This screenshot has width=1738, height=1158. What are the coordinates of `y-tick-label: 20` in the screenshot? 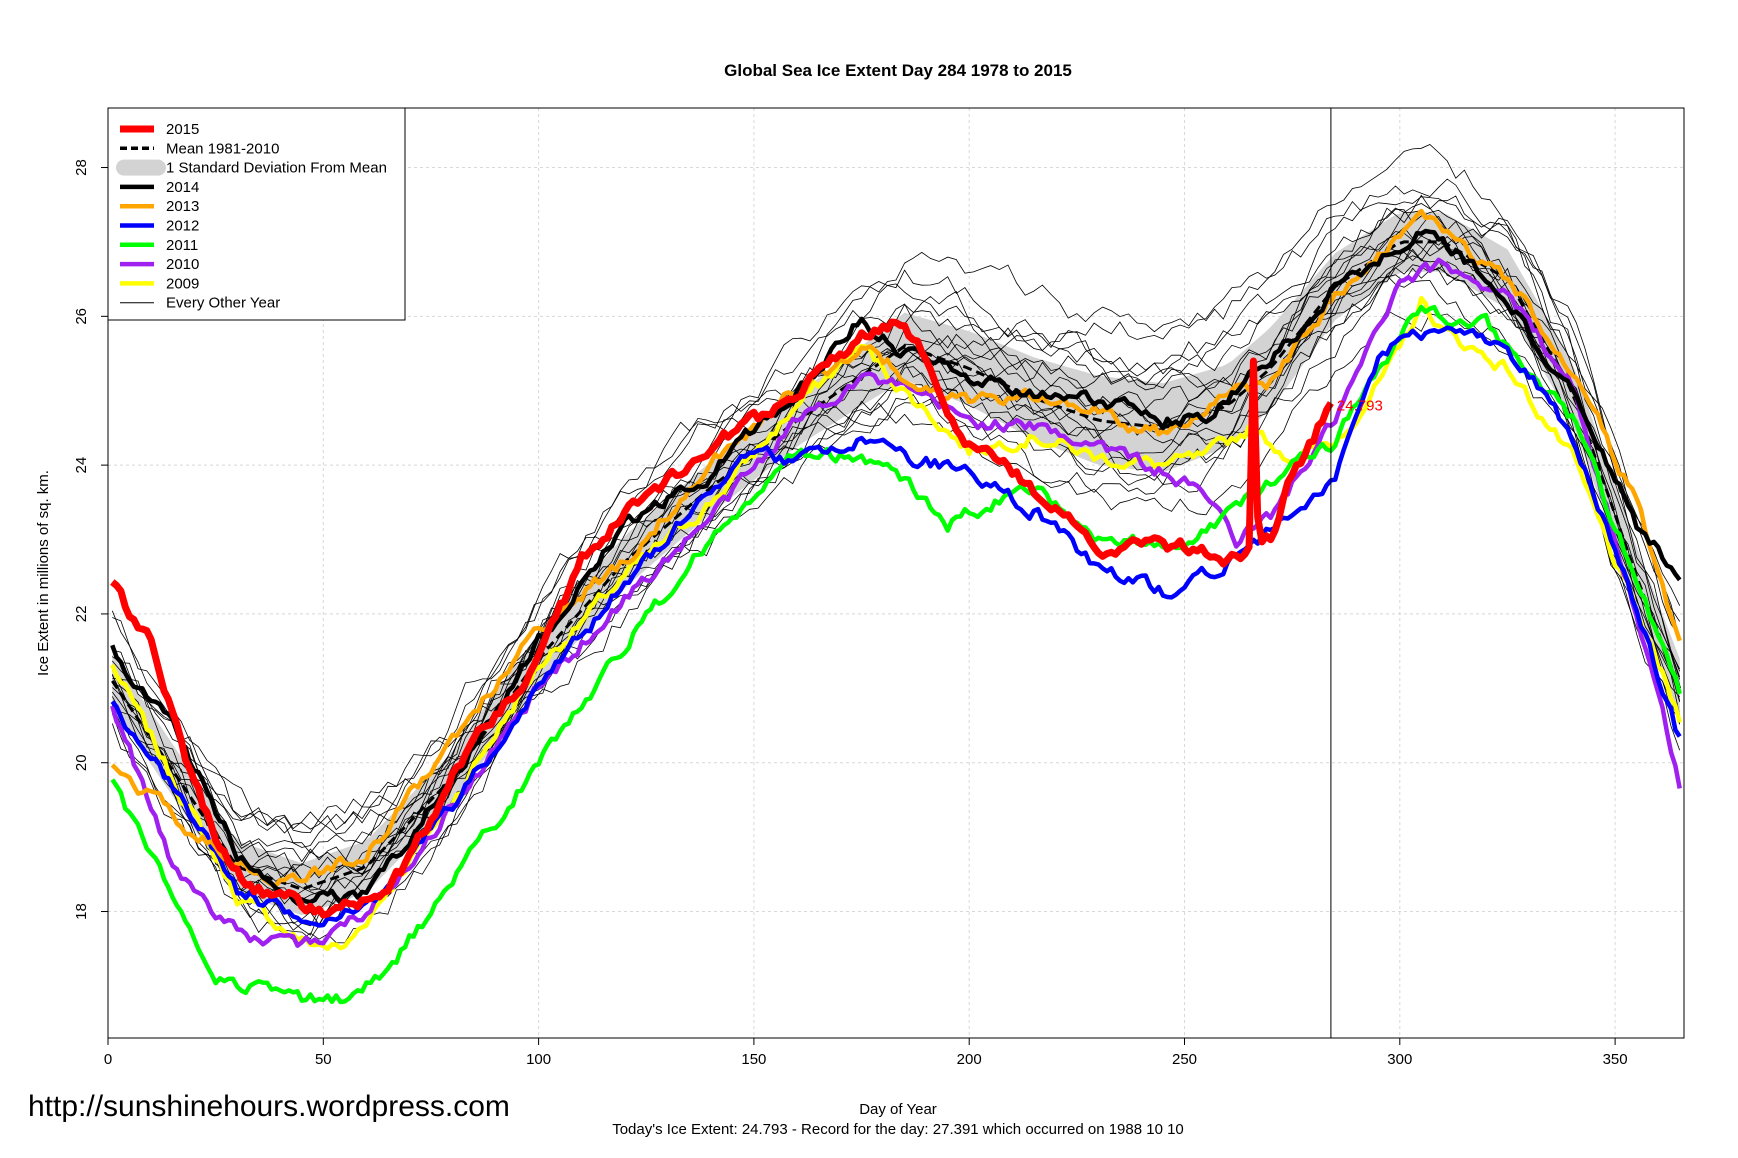 It's located at (81, 762).